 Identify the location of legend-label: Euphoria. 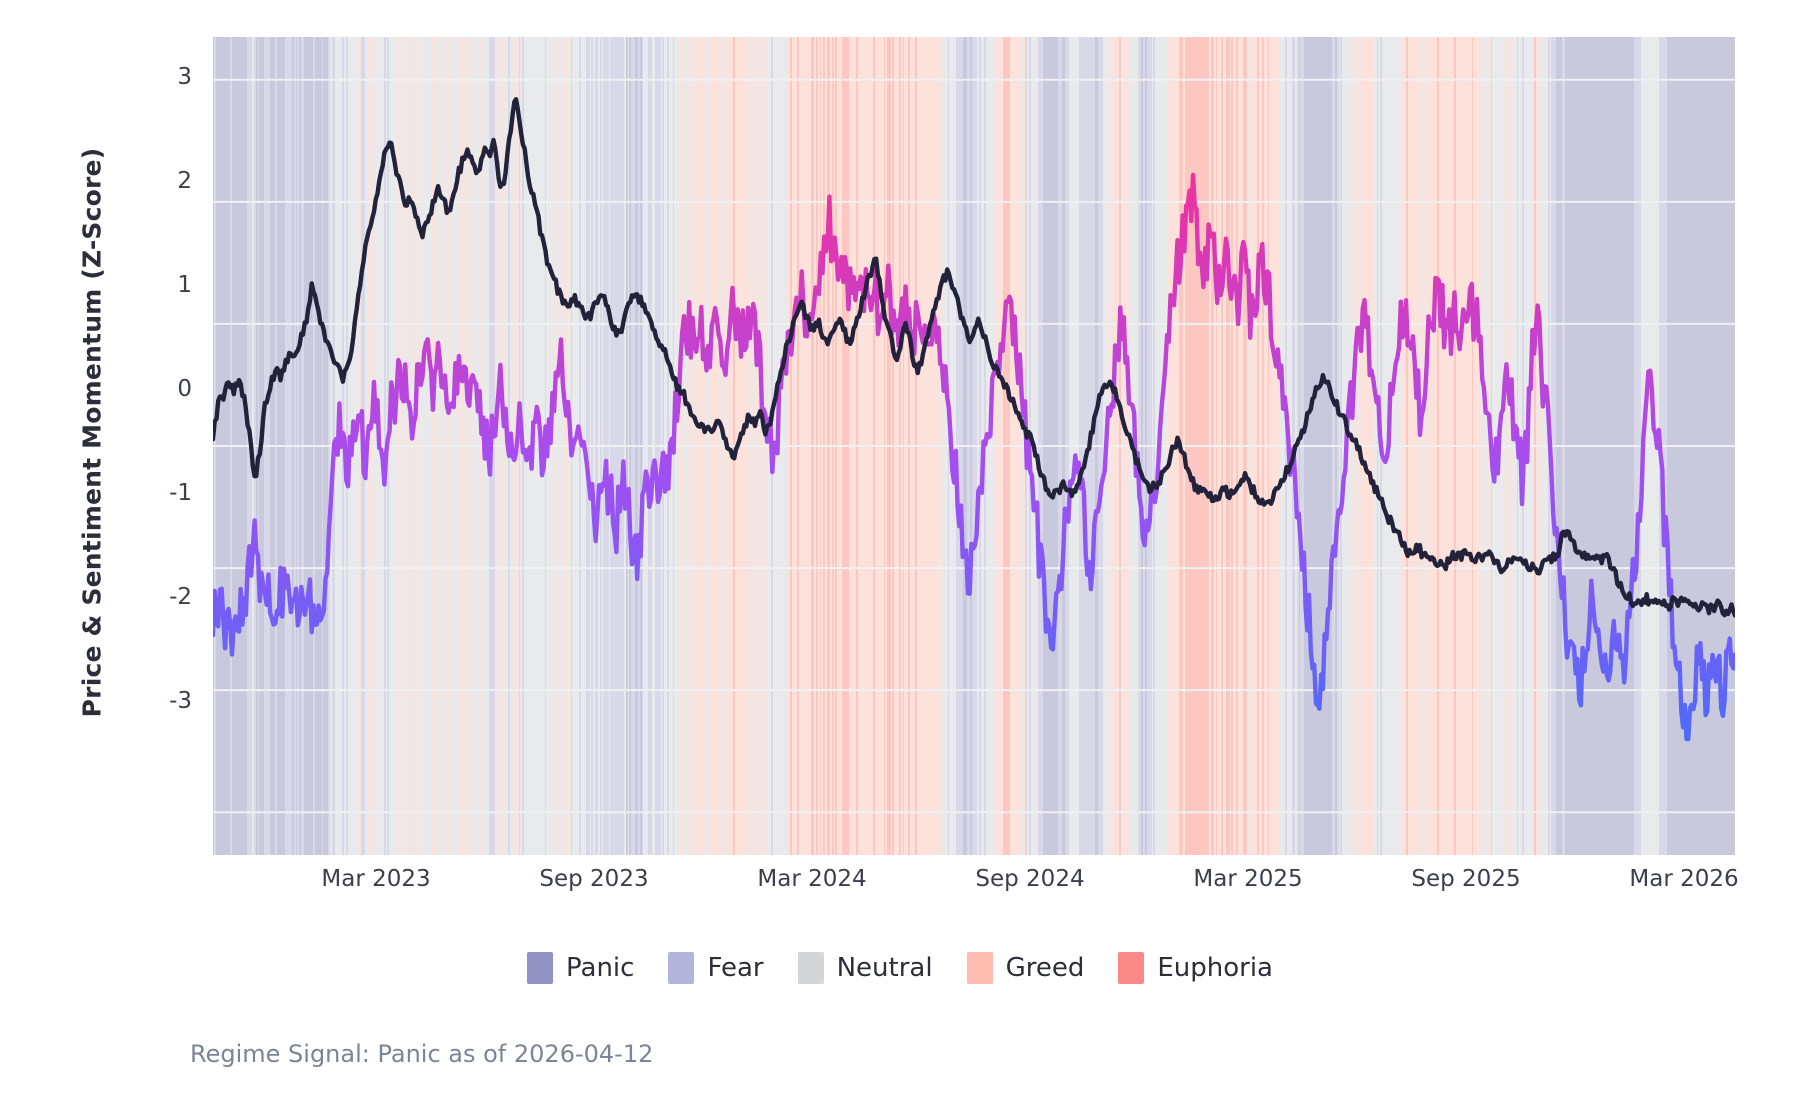
(1215, 968).